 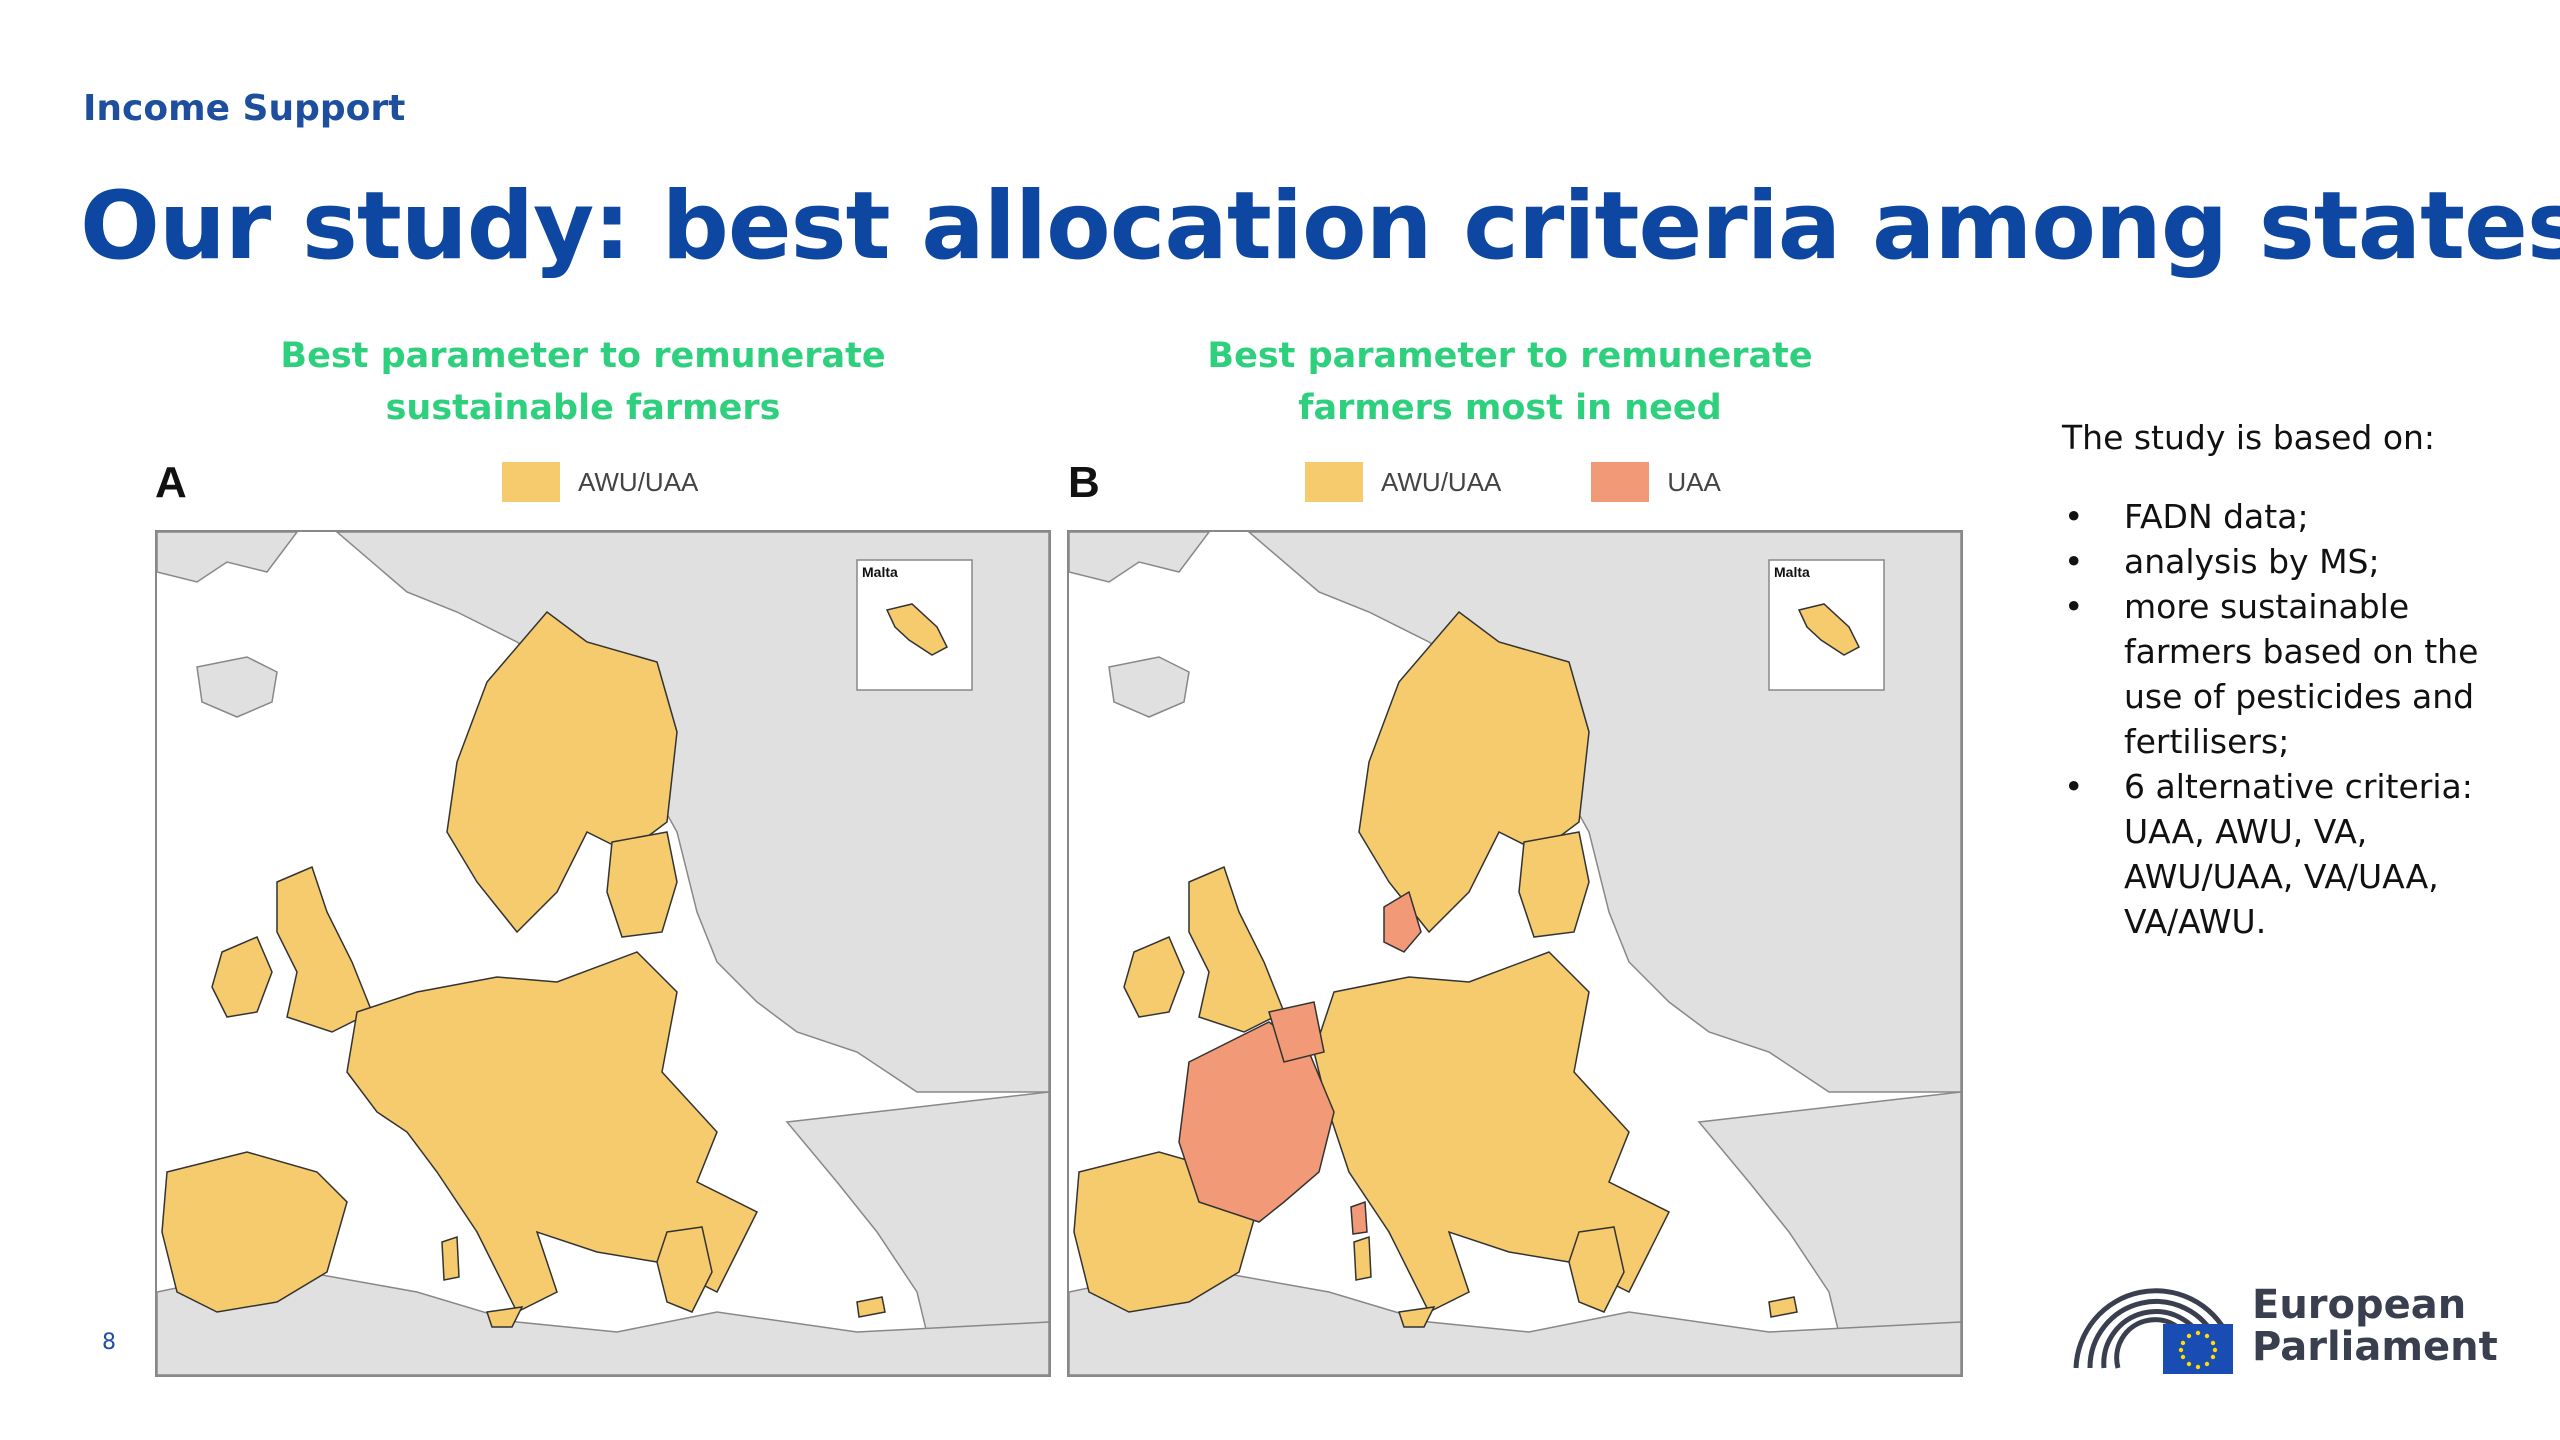 I want to click on map-a-iberia, so click(x=254, y=1232).